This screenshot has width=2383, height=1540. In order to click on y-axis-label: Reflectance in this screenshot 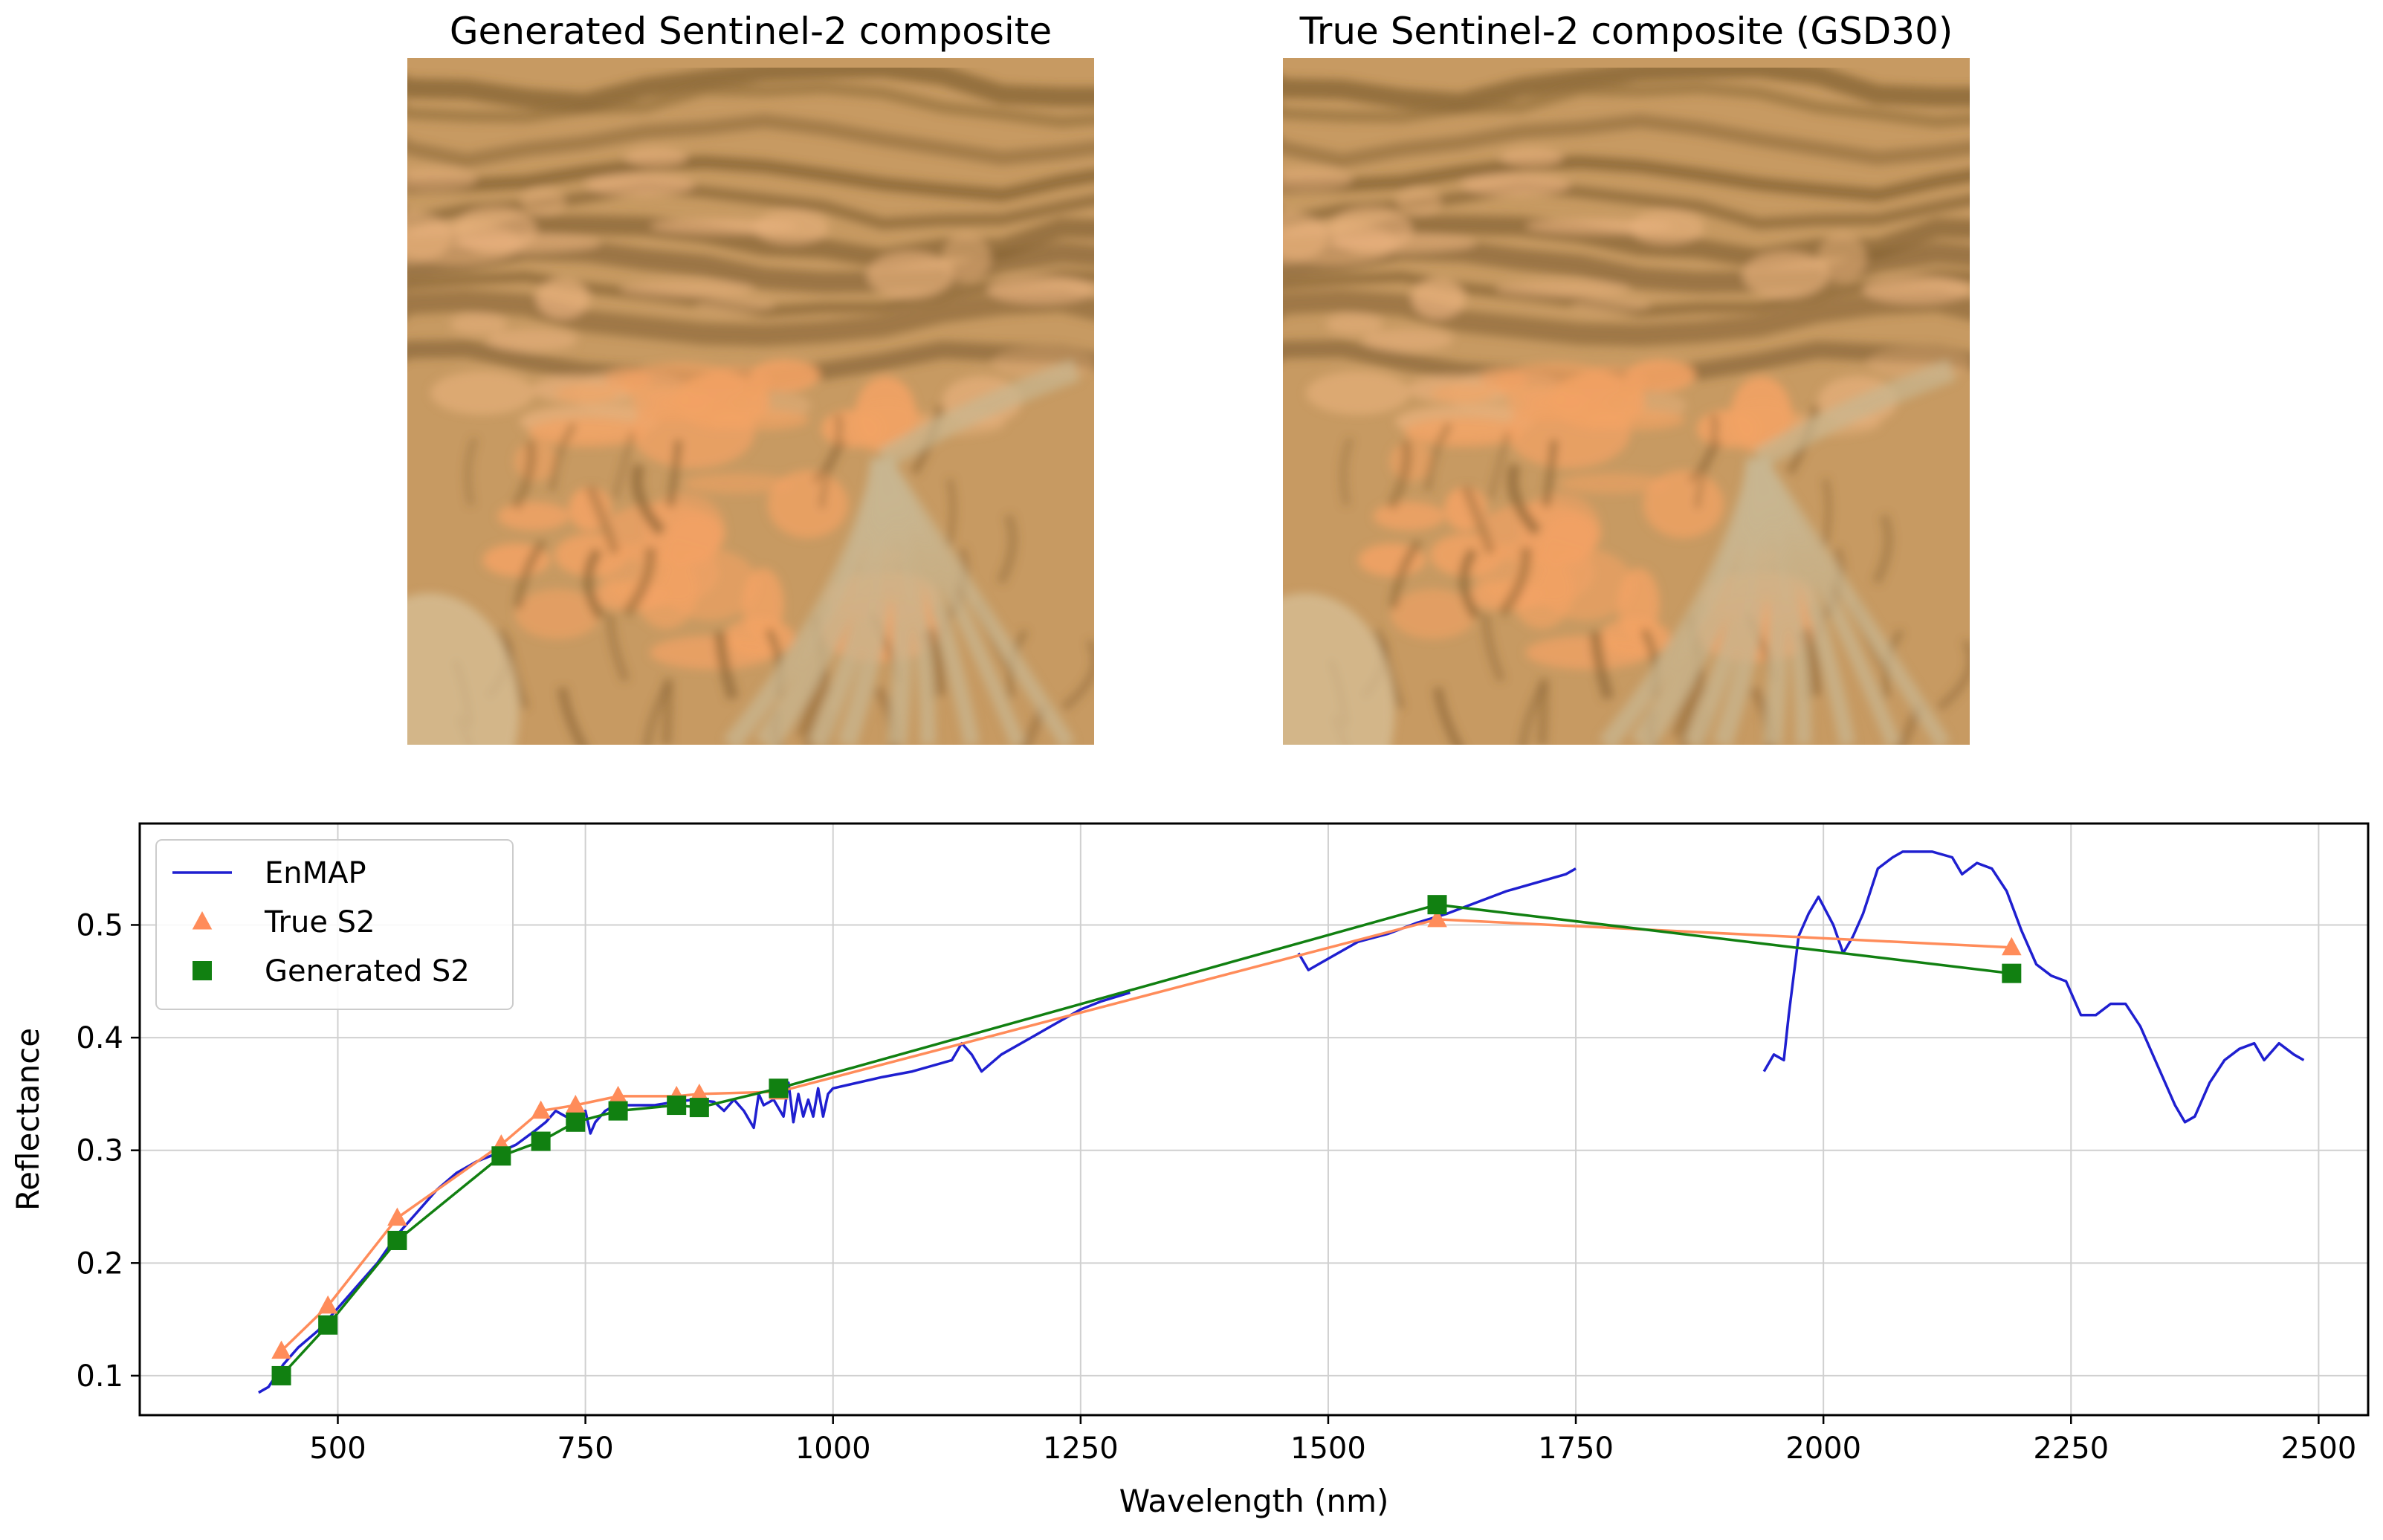, I will do `click(28, 1119)`.